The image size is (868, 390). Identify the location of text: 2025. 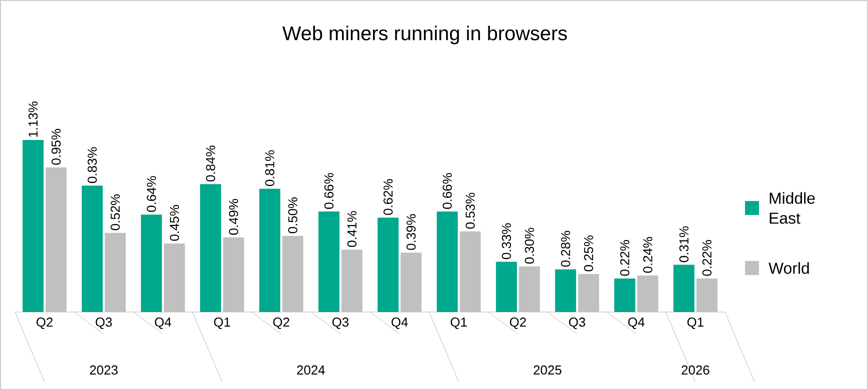
(548, 370).